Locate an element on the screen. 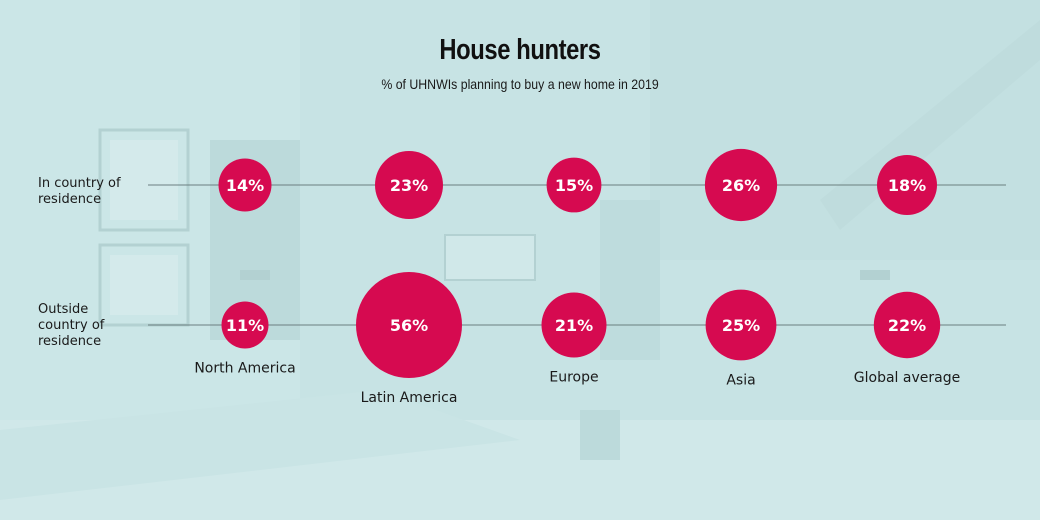 Image resolution: width=1040 pixels, height=520 pixels. chart-title: House hunters is located at coordinates (520, 50).